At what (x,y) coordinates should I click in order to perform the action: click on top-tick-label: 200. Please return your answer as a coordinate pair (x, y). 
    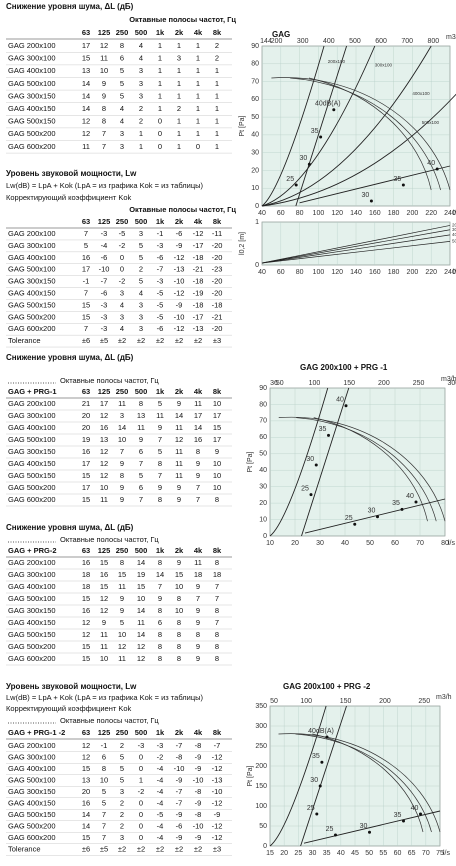
    Looking at the image, I should click on (277, 41).